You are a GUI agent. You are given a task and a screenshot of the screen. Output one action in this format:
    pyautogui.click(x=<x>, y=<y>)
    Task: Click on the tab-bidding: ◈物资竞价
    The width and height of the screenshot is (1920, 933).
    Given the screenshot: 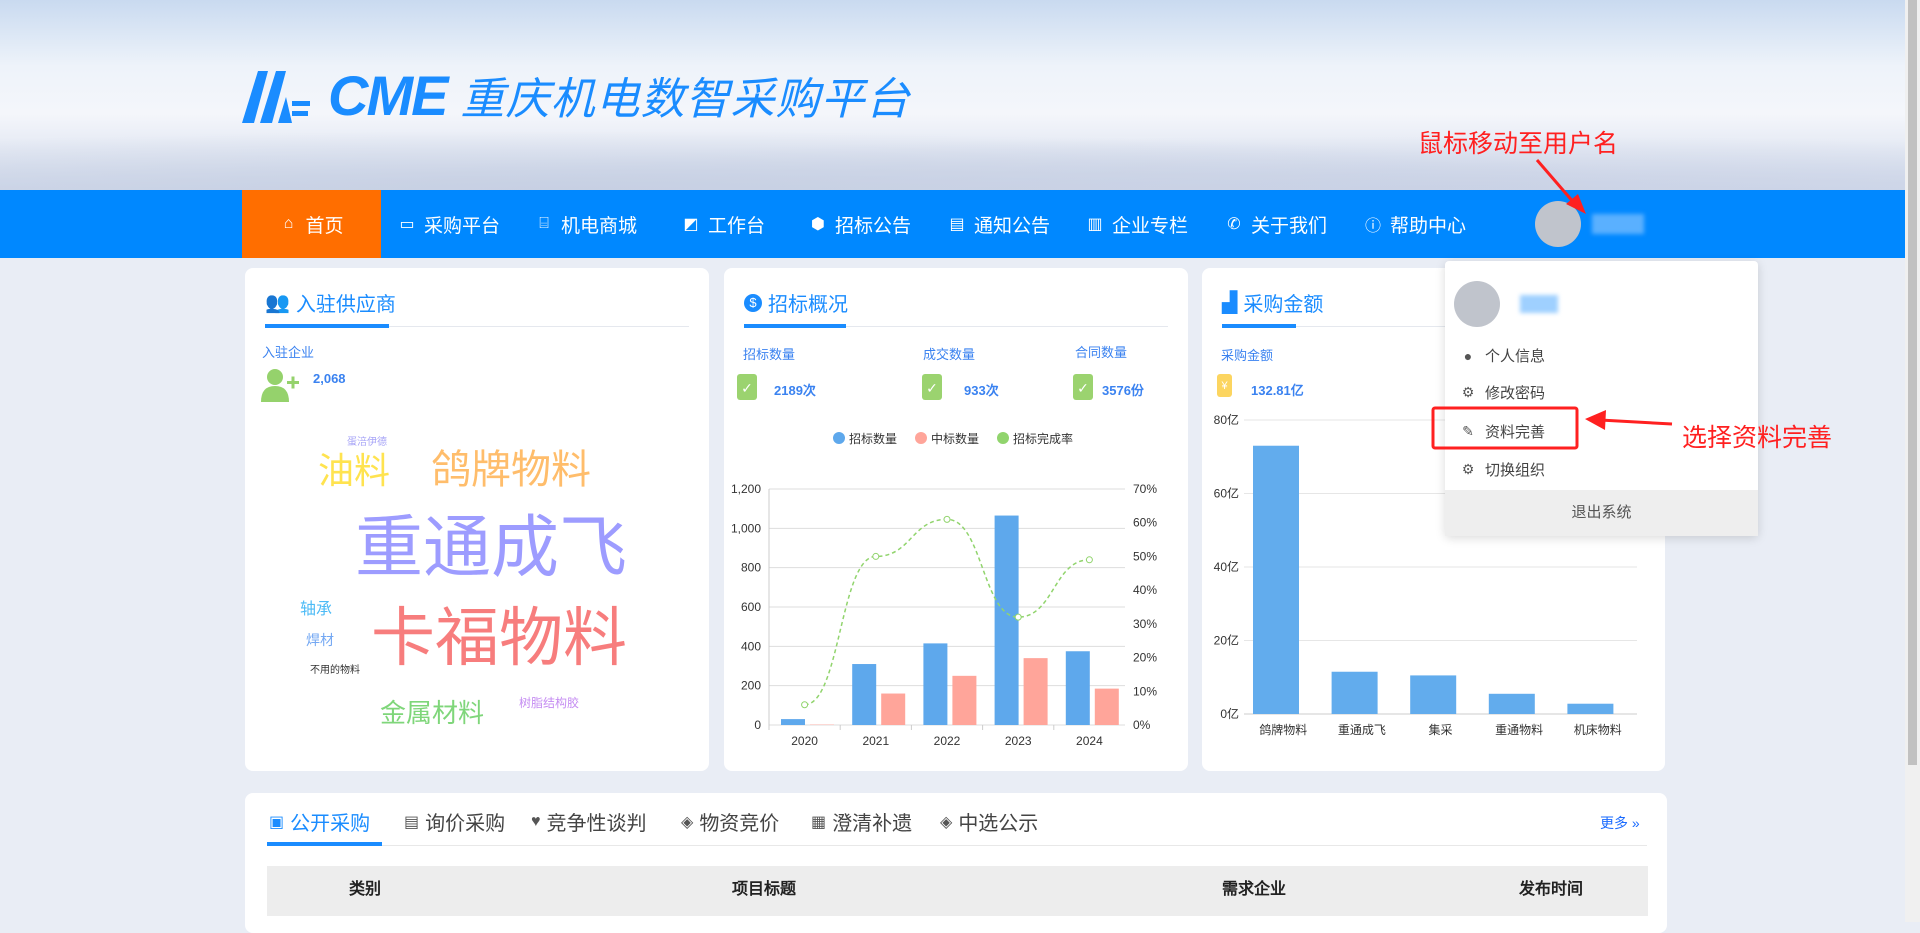 What is the action you would take?
    pyautogui.click(x=730, y=821)
    